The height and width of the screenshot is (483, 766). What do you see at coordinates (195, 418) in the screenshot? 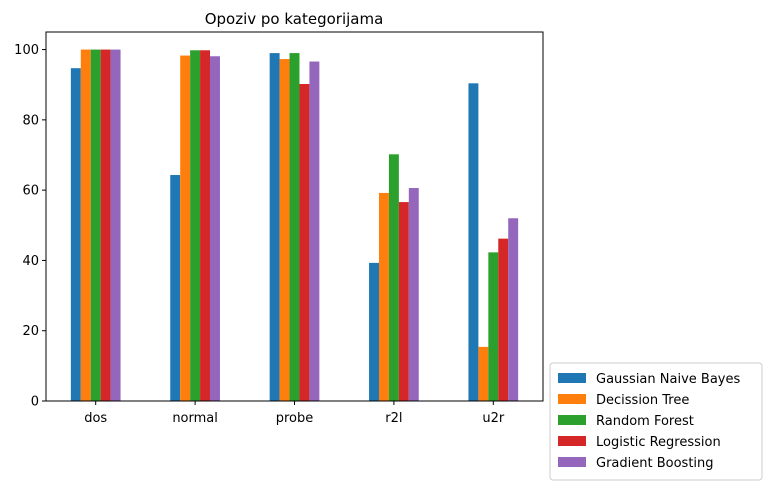
I see `x-tick-label: normal` at bounding box center [195, 418].